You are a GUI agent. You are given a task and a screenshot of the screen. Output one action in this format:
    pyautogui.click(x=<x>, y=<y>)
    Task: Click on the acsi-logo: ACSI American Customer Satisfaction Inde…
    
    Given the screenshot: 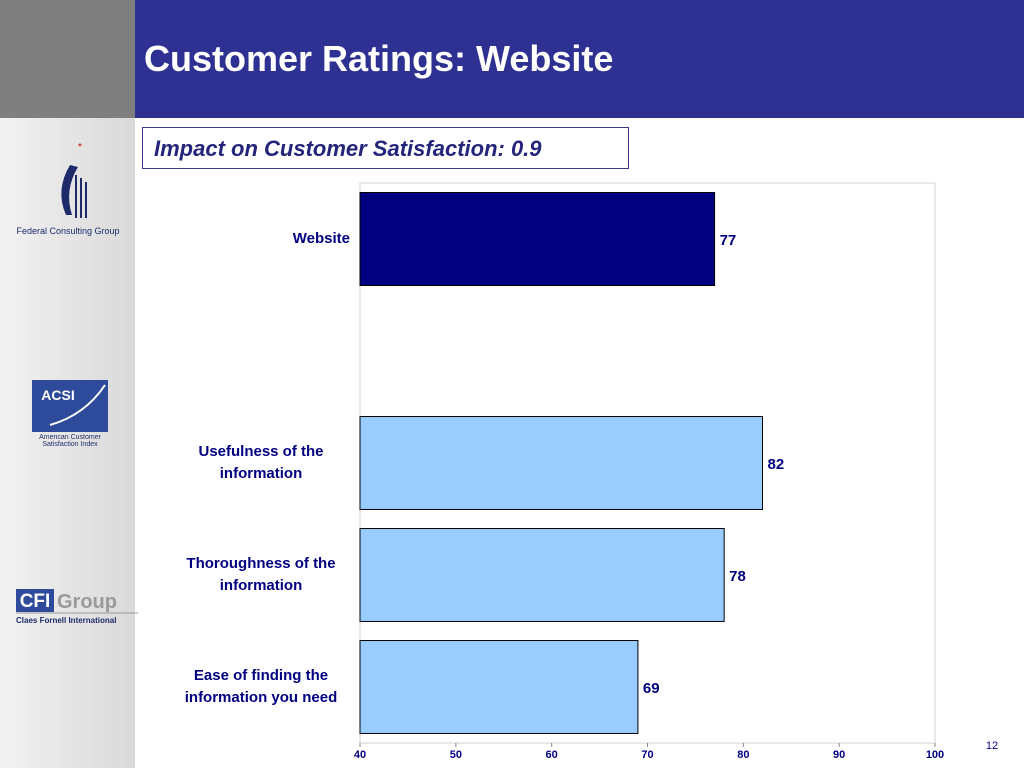 What is the action you would take?
    pyautogui.click(x=70, y=414)
    